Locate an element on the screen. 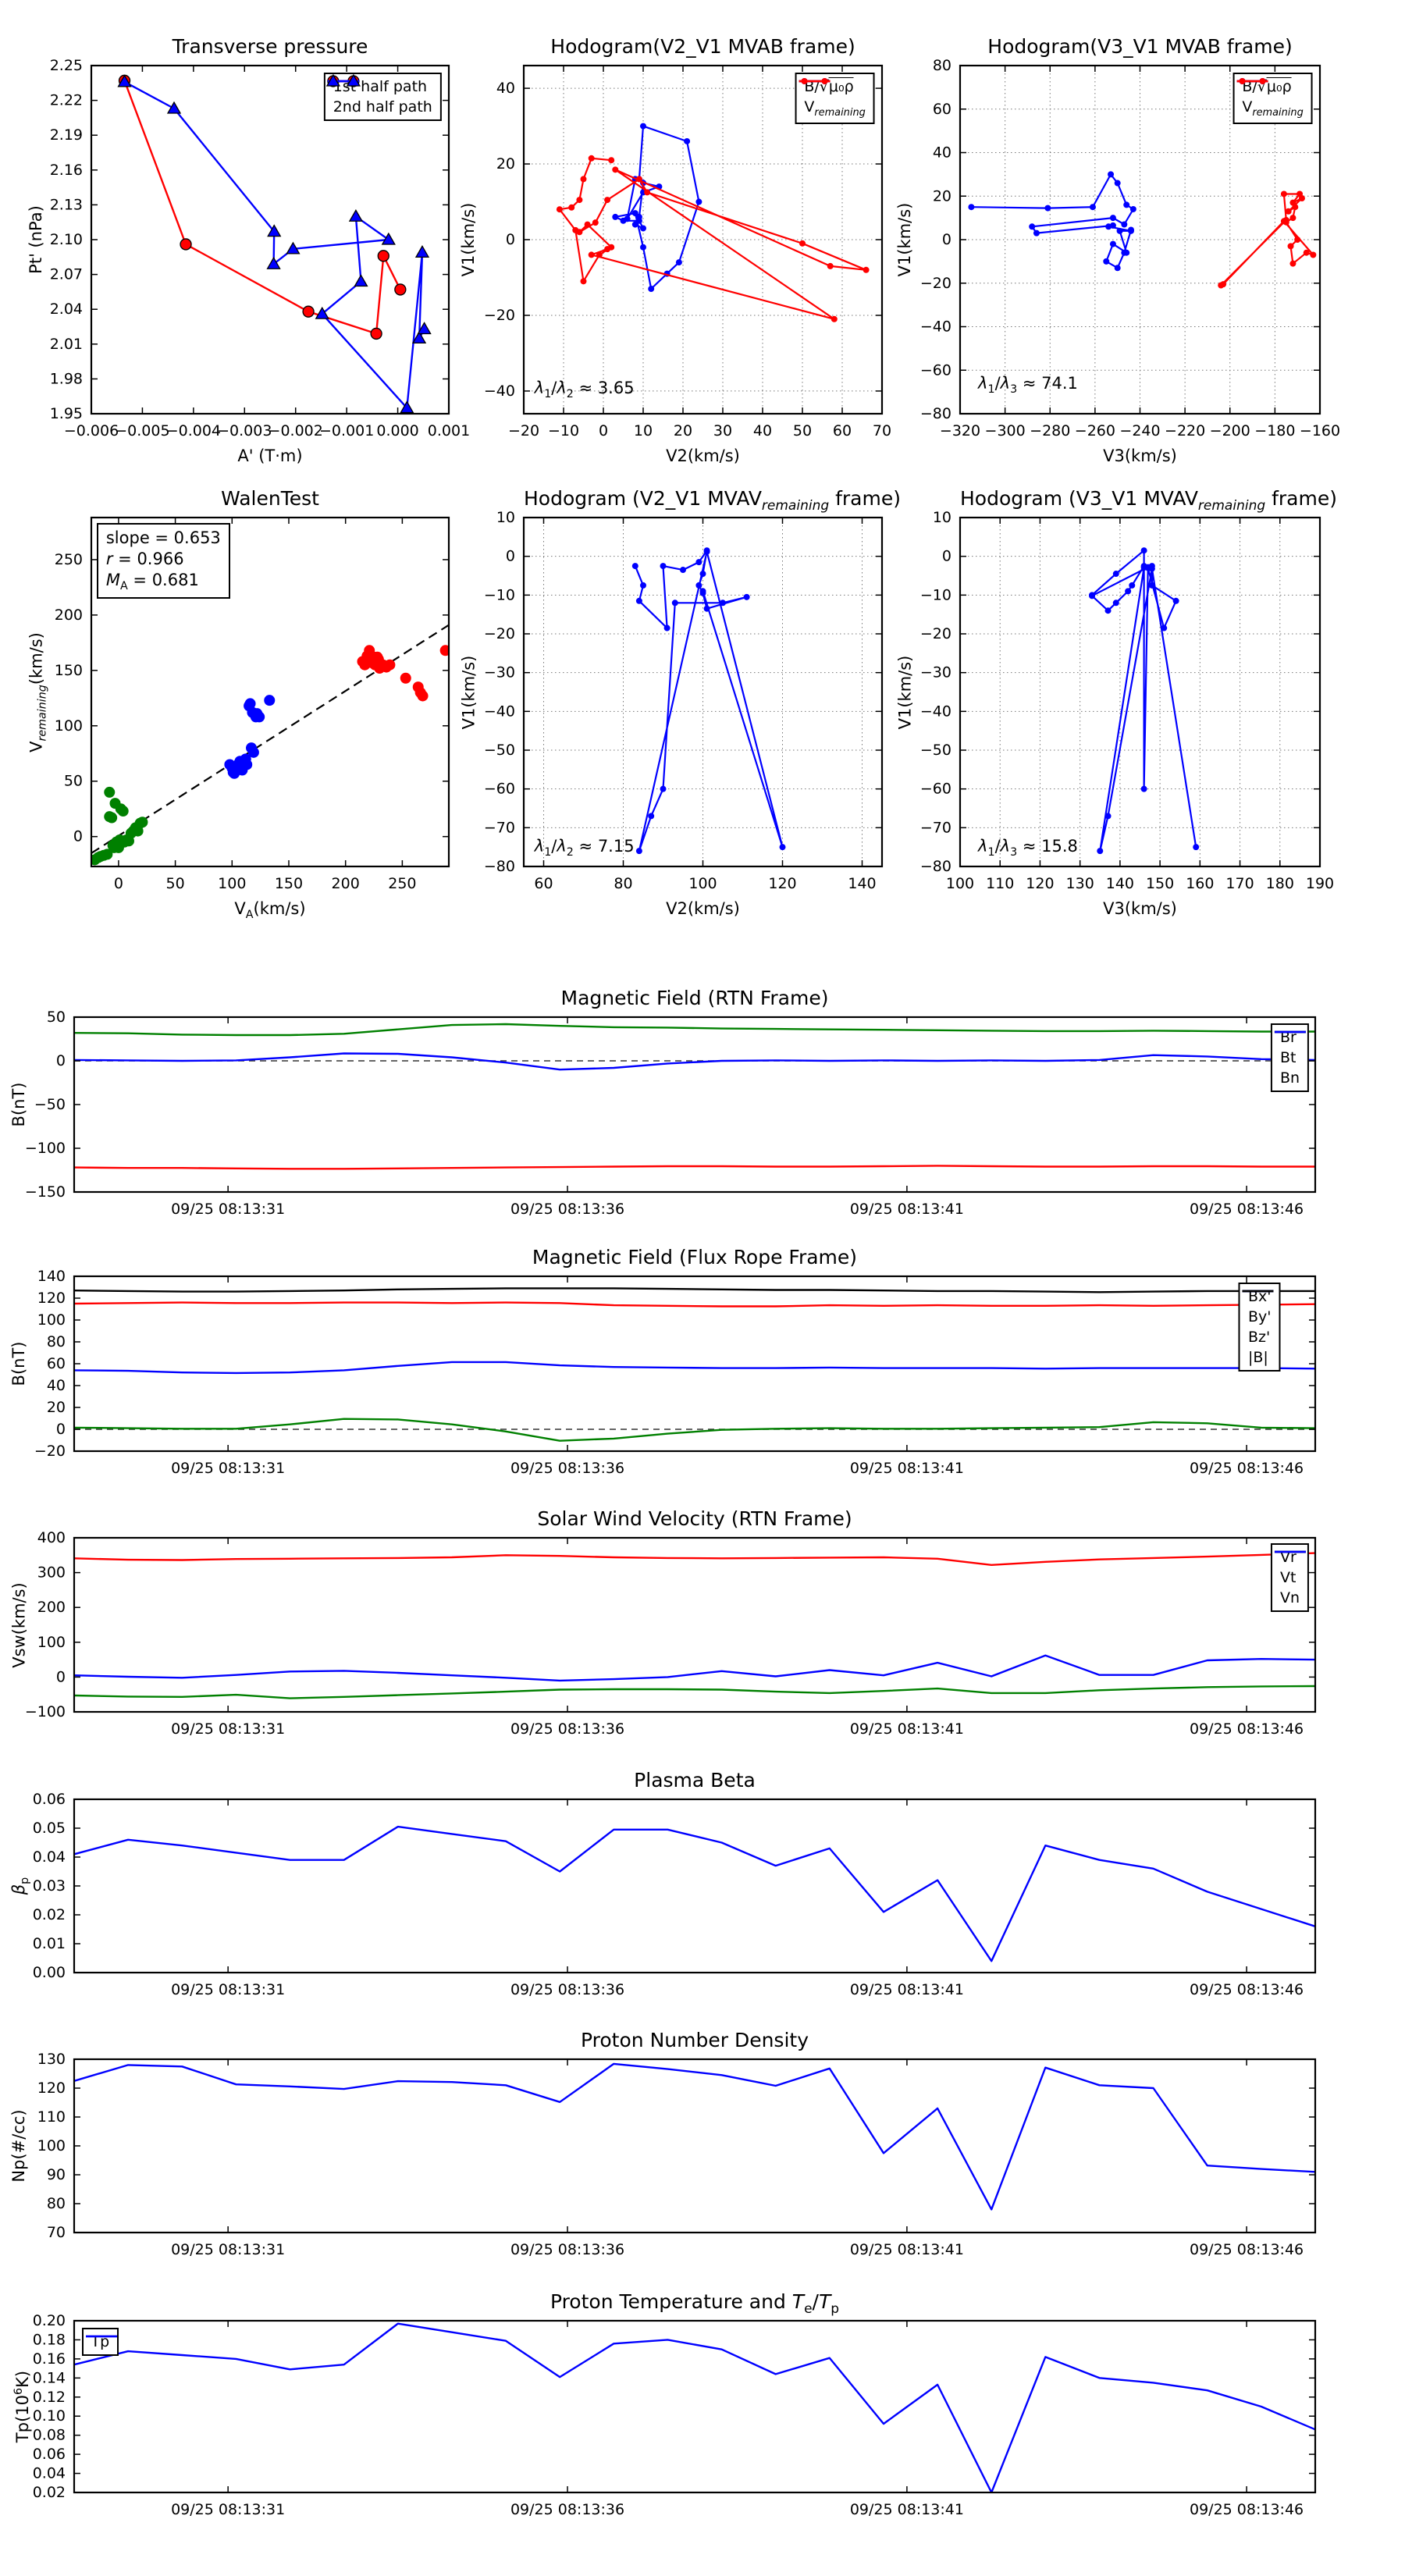  series-B-over-sqrt-mu0rho is located at coordinates (1052, 221).